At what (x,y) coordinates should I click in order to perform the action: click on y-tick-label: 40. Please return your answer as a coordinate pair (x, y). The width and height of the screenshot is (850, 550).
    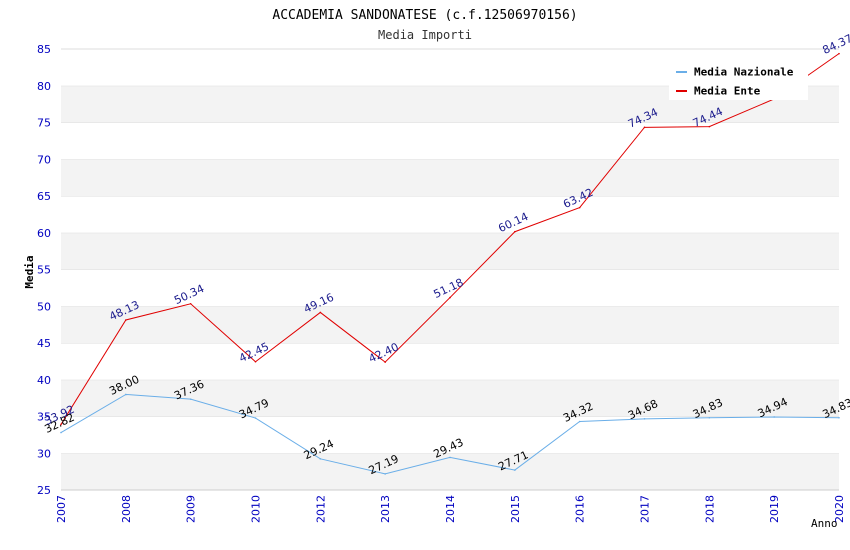
    Looking at the image, I should click on (44, 380).